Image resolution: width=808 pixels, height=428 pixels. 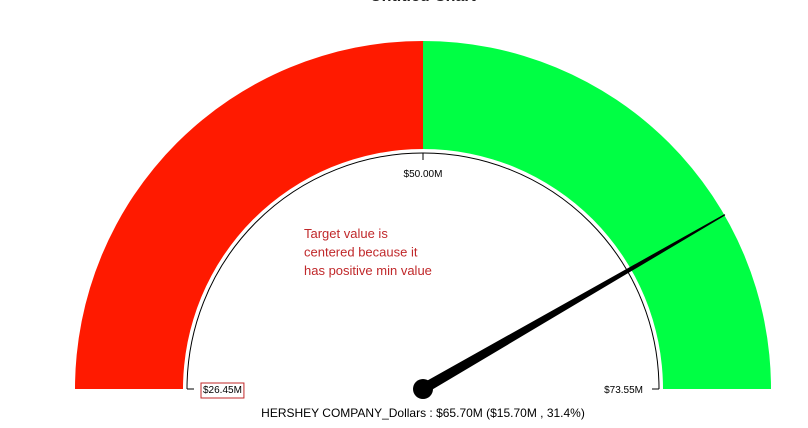 I want to click on tick-label: $50.00M, so click(x=423, y=174).